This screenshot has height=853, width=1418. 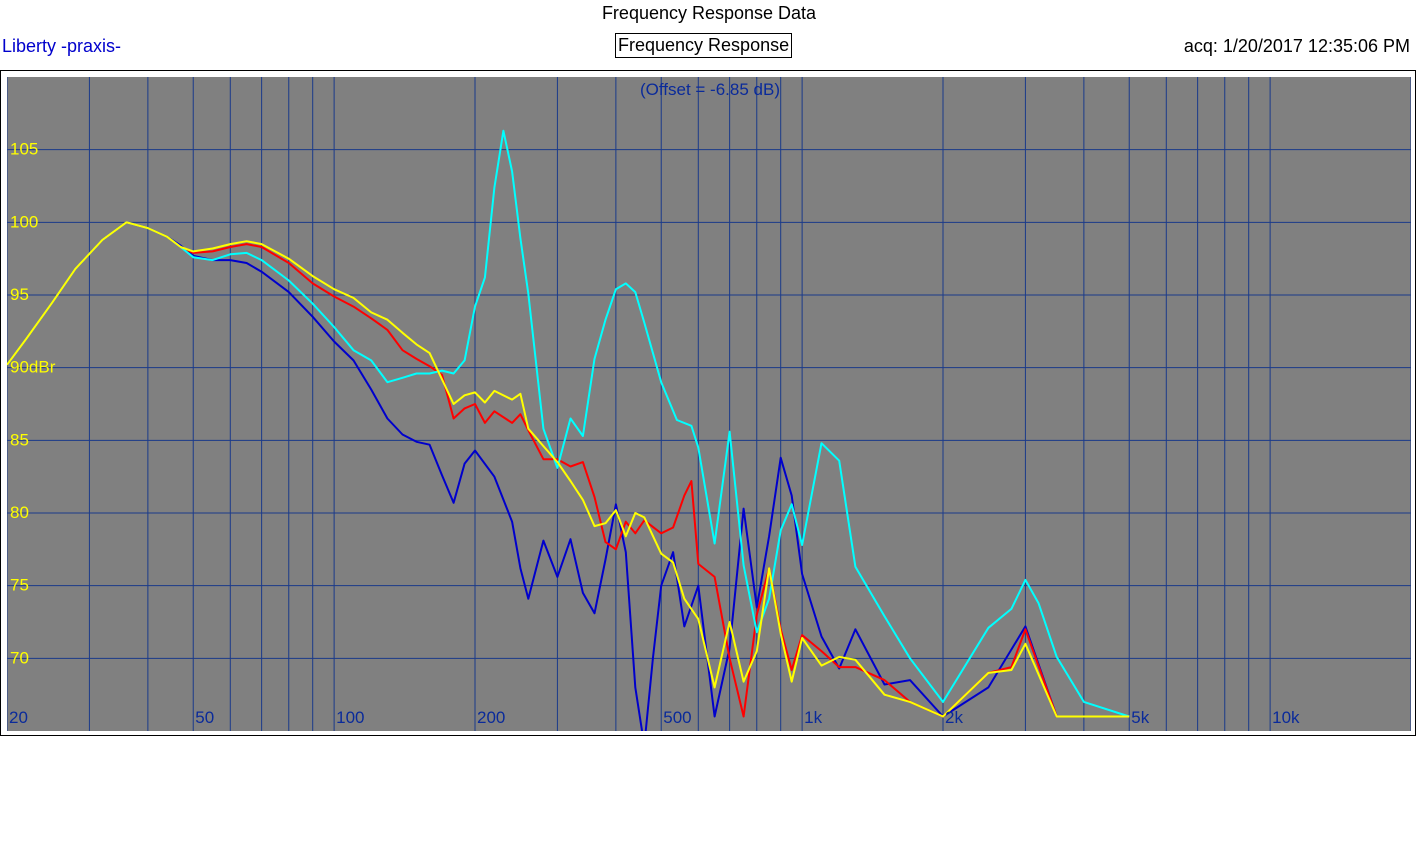 What do you see at coordinates (19, 512) in the screenshot?
I see `y-tick-label: 80` at bounding box center [19, 512].